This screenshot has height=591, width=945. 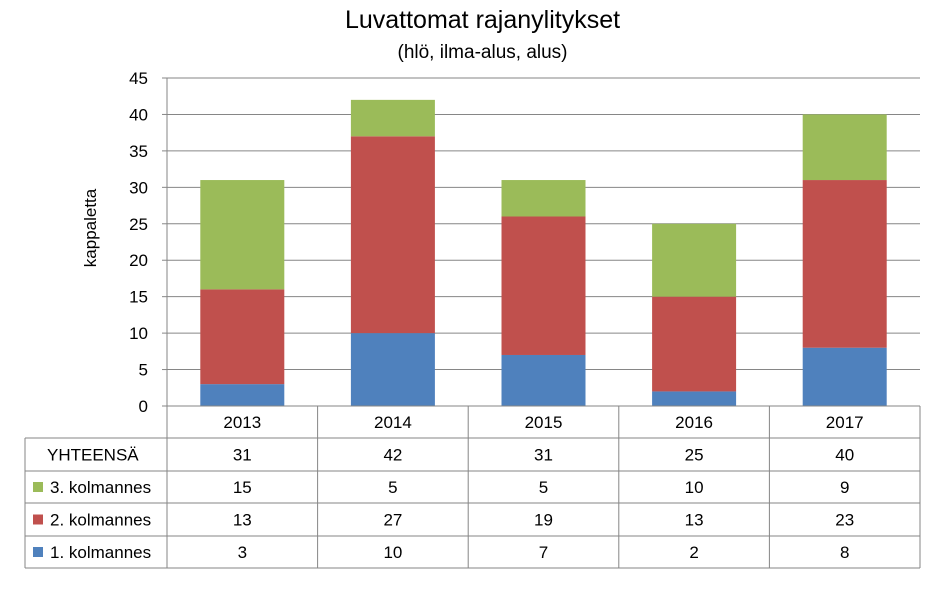 I want to click on totals-row-label: YHTEENSÄ, so click(x=93, y=455).